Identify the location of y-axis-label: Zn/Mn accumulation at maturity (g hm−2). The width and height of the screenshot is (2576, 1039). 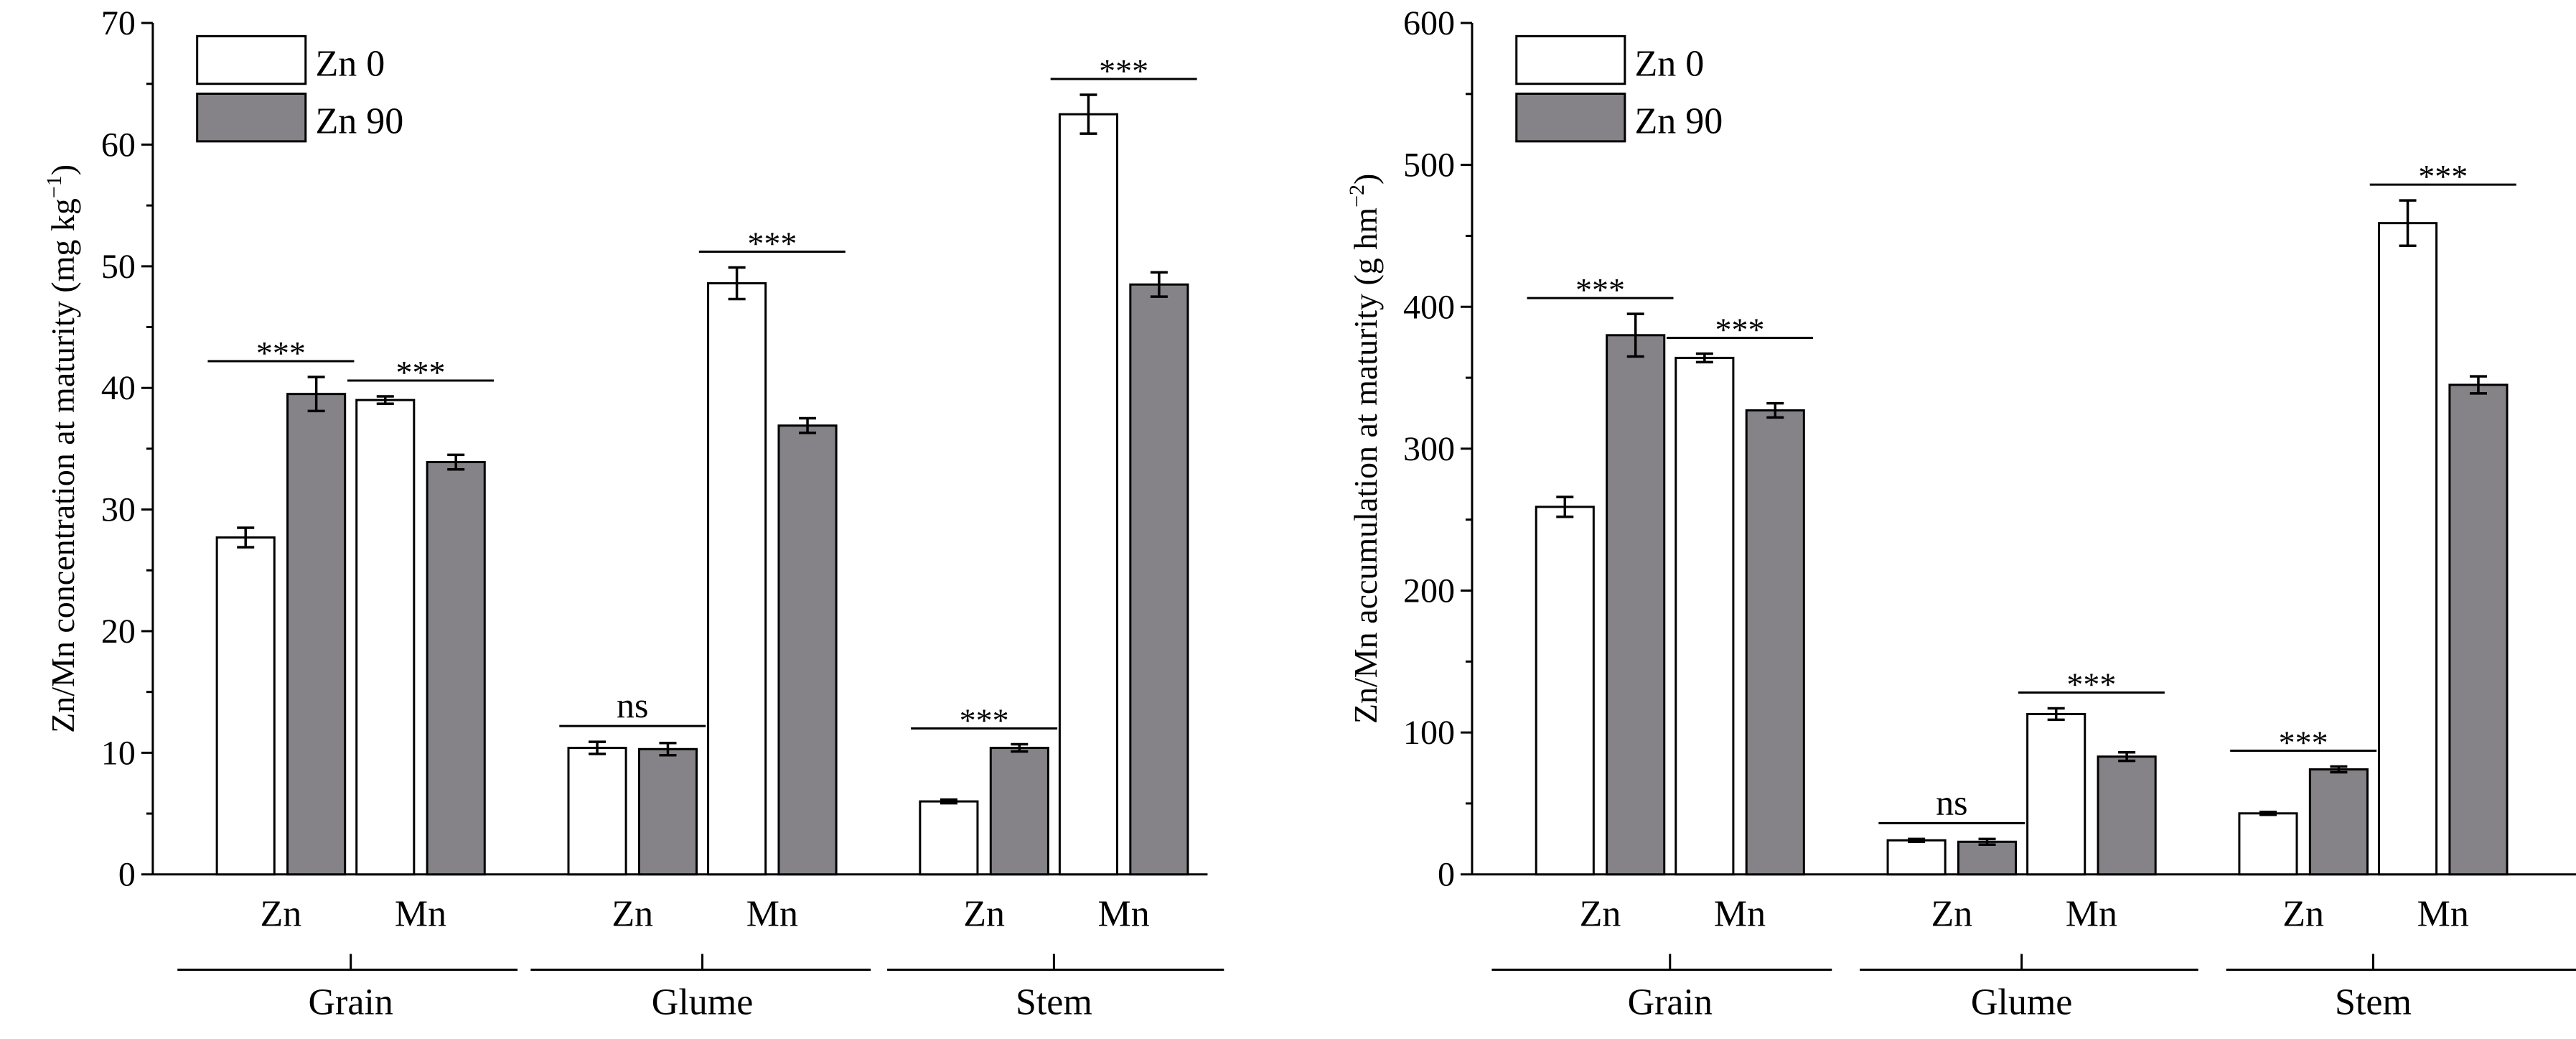
(1365, 449).